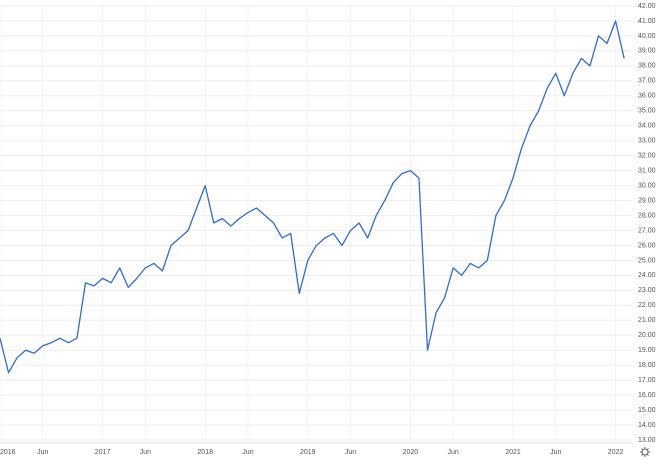 This screenshot has width=657, height=460. I want to click on settings-icon-spokes, so click(645, 452).